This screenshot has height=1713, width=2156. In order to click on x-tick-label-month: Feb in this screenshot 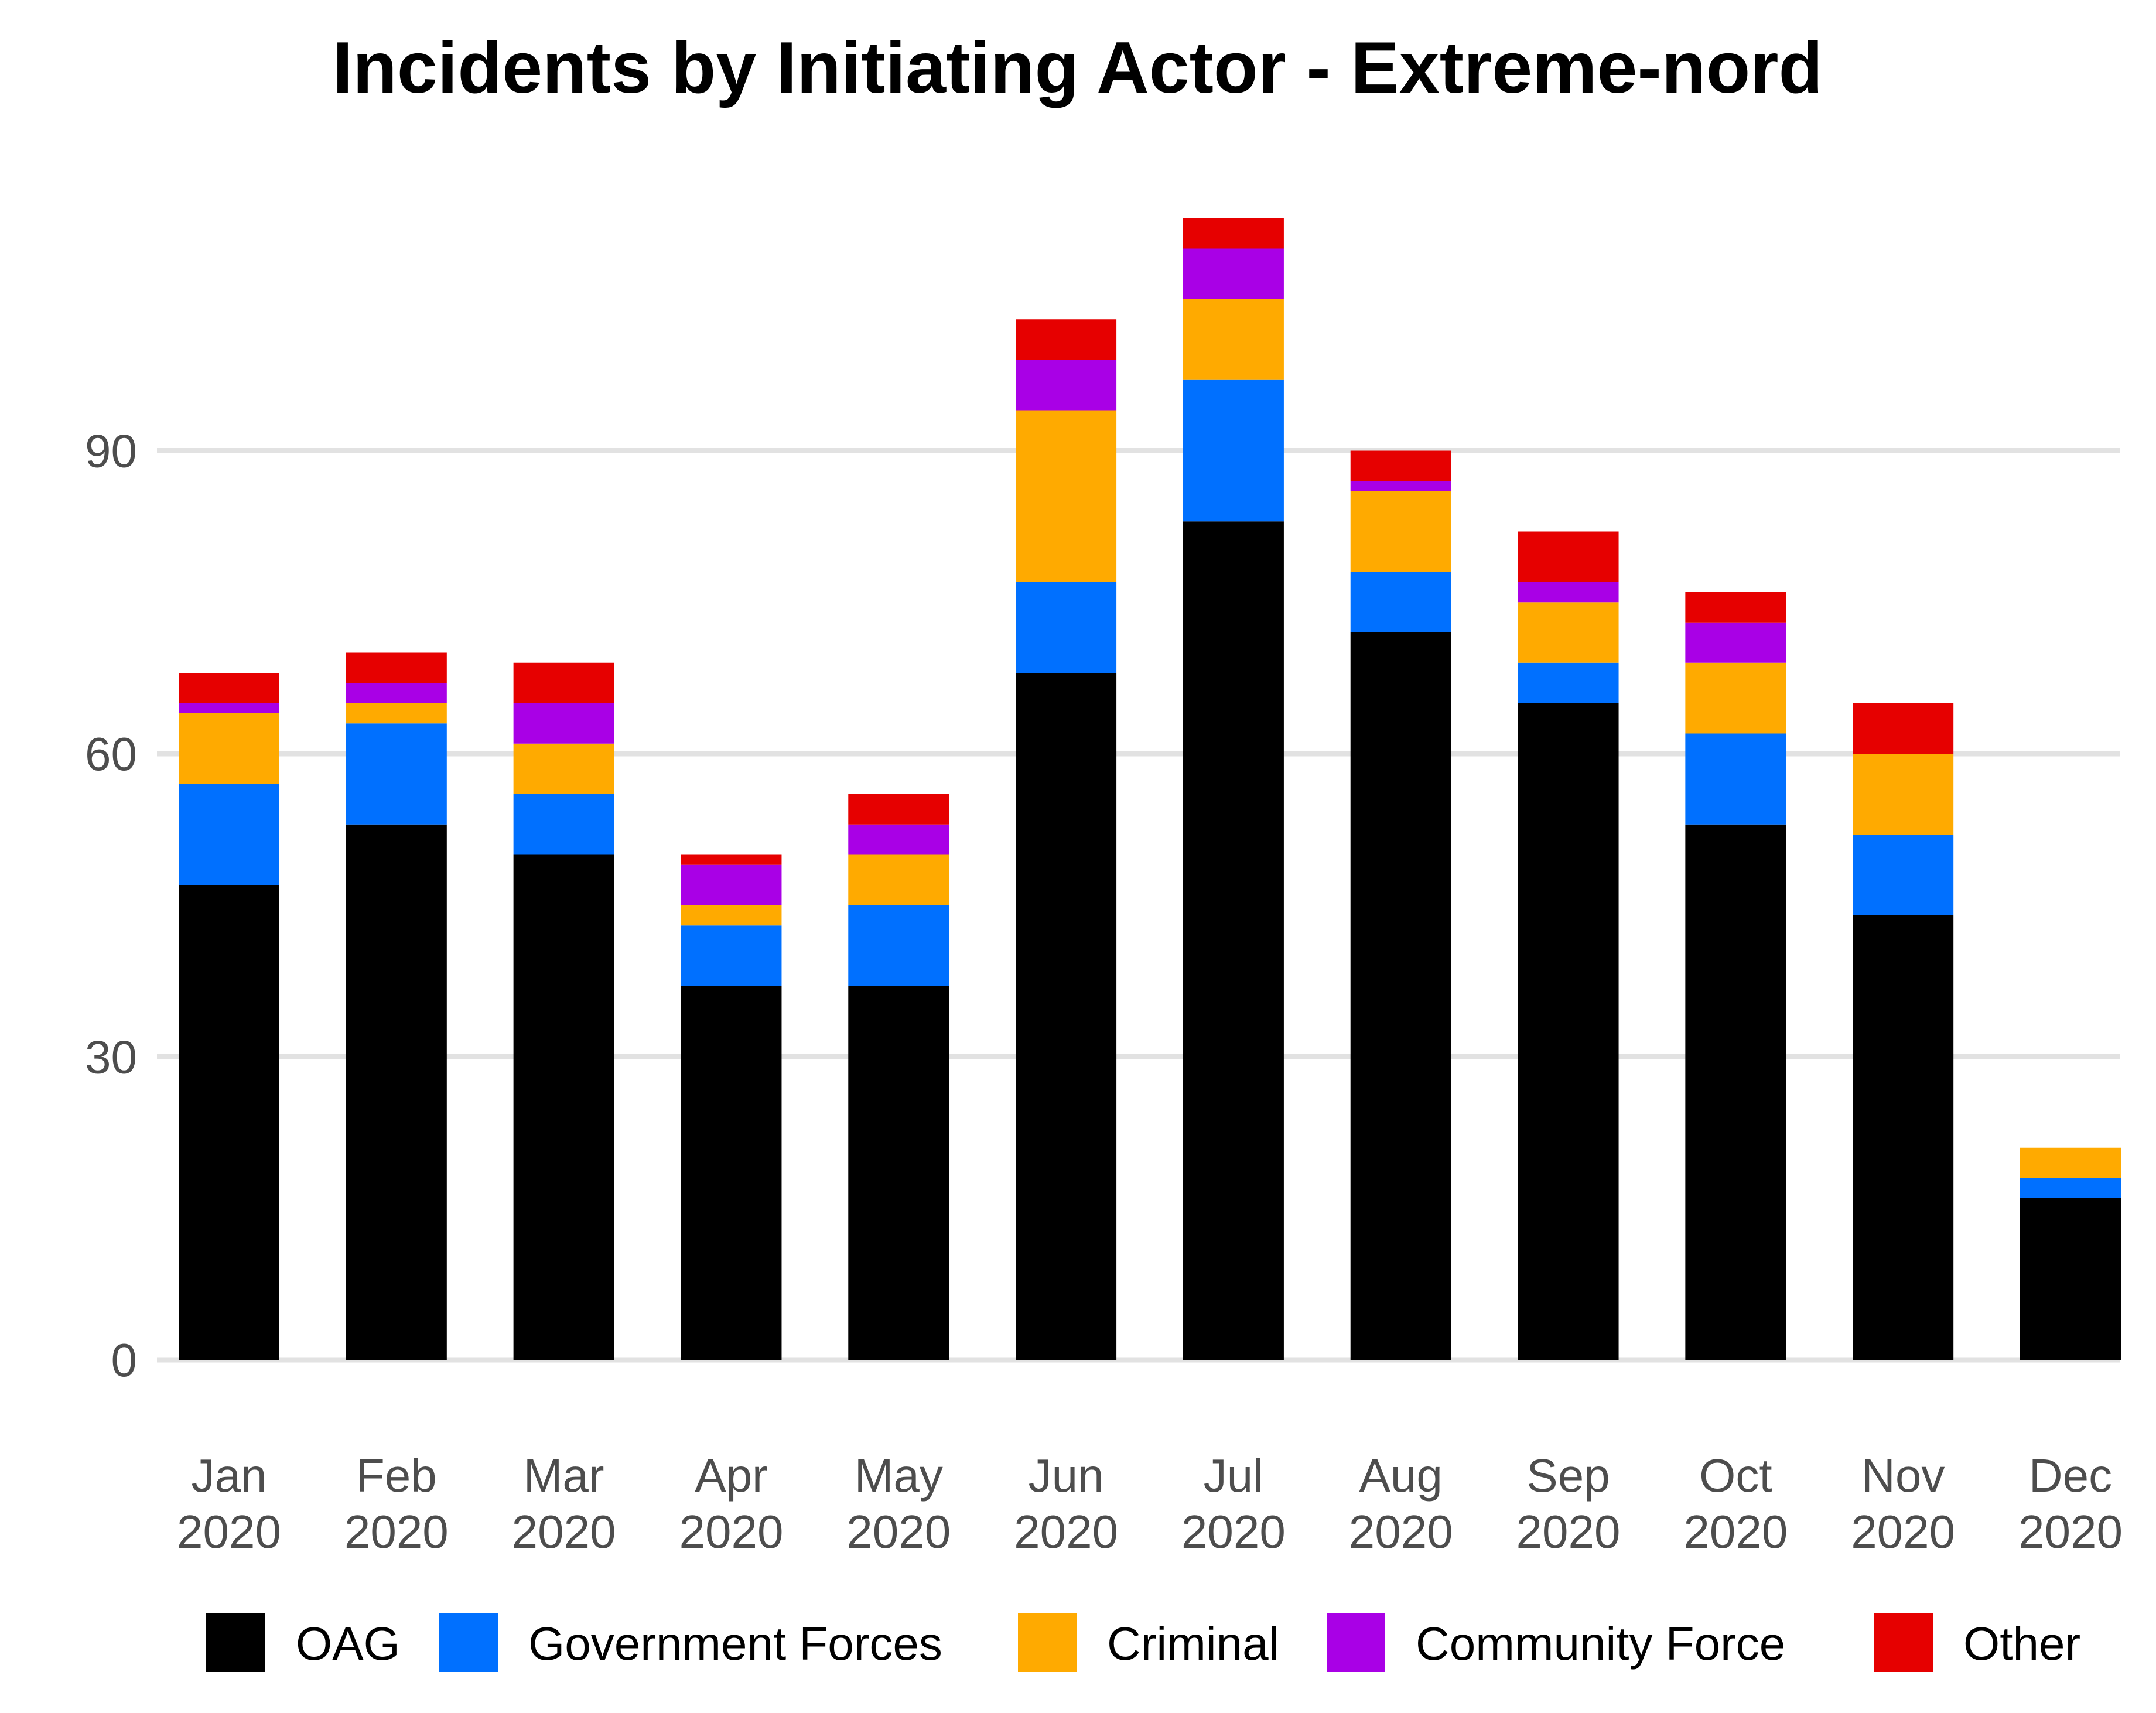, I will do `click(396, 1475)`.